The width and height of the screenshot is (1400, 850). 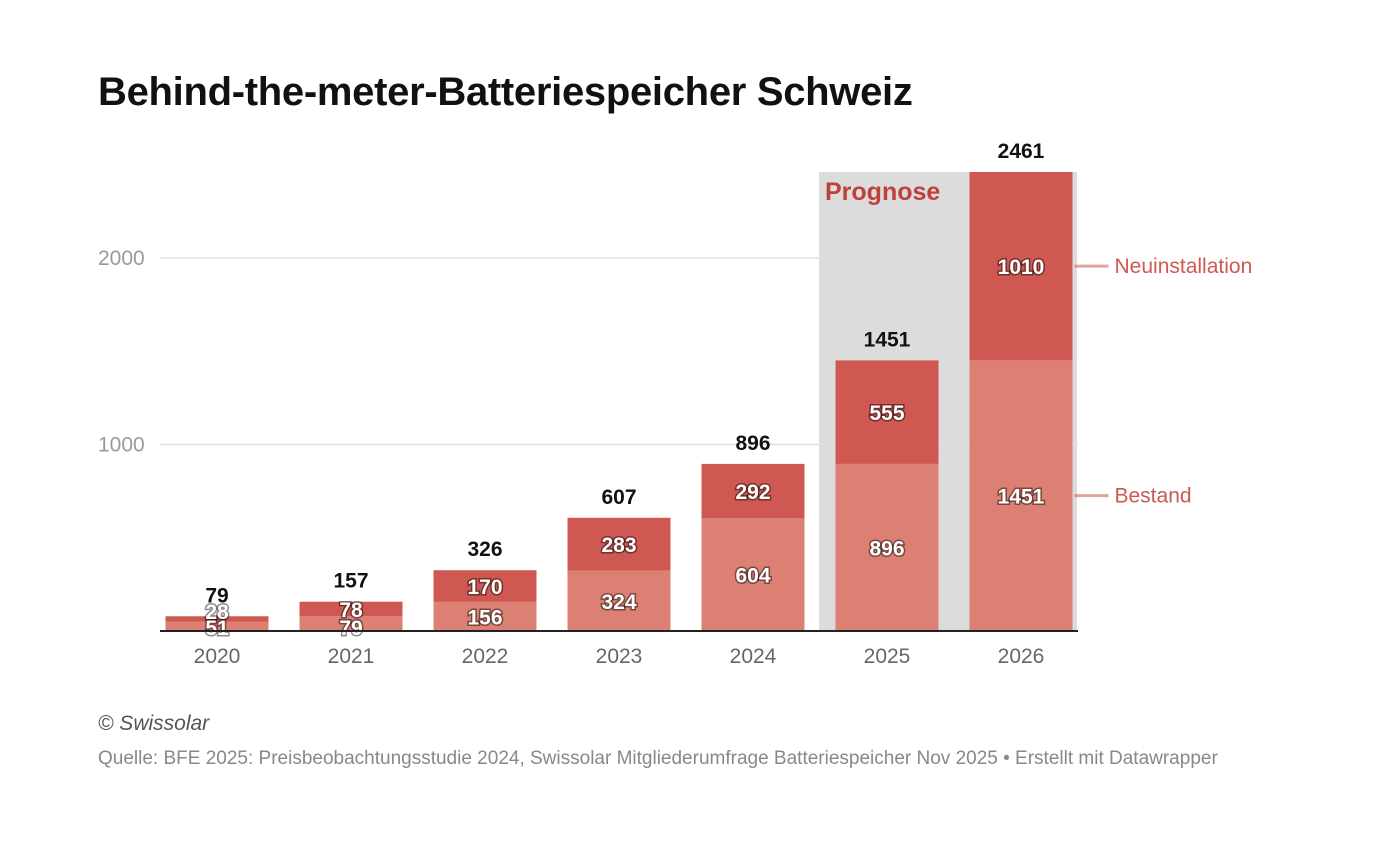 I want to click on value-label-neuinstallation: 170, so click(x=484, y=587).